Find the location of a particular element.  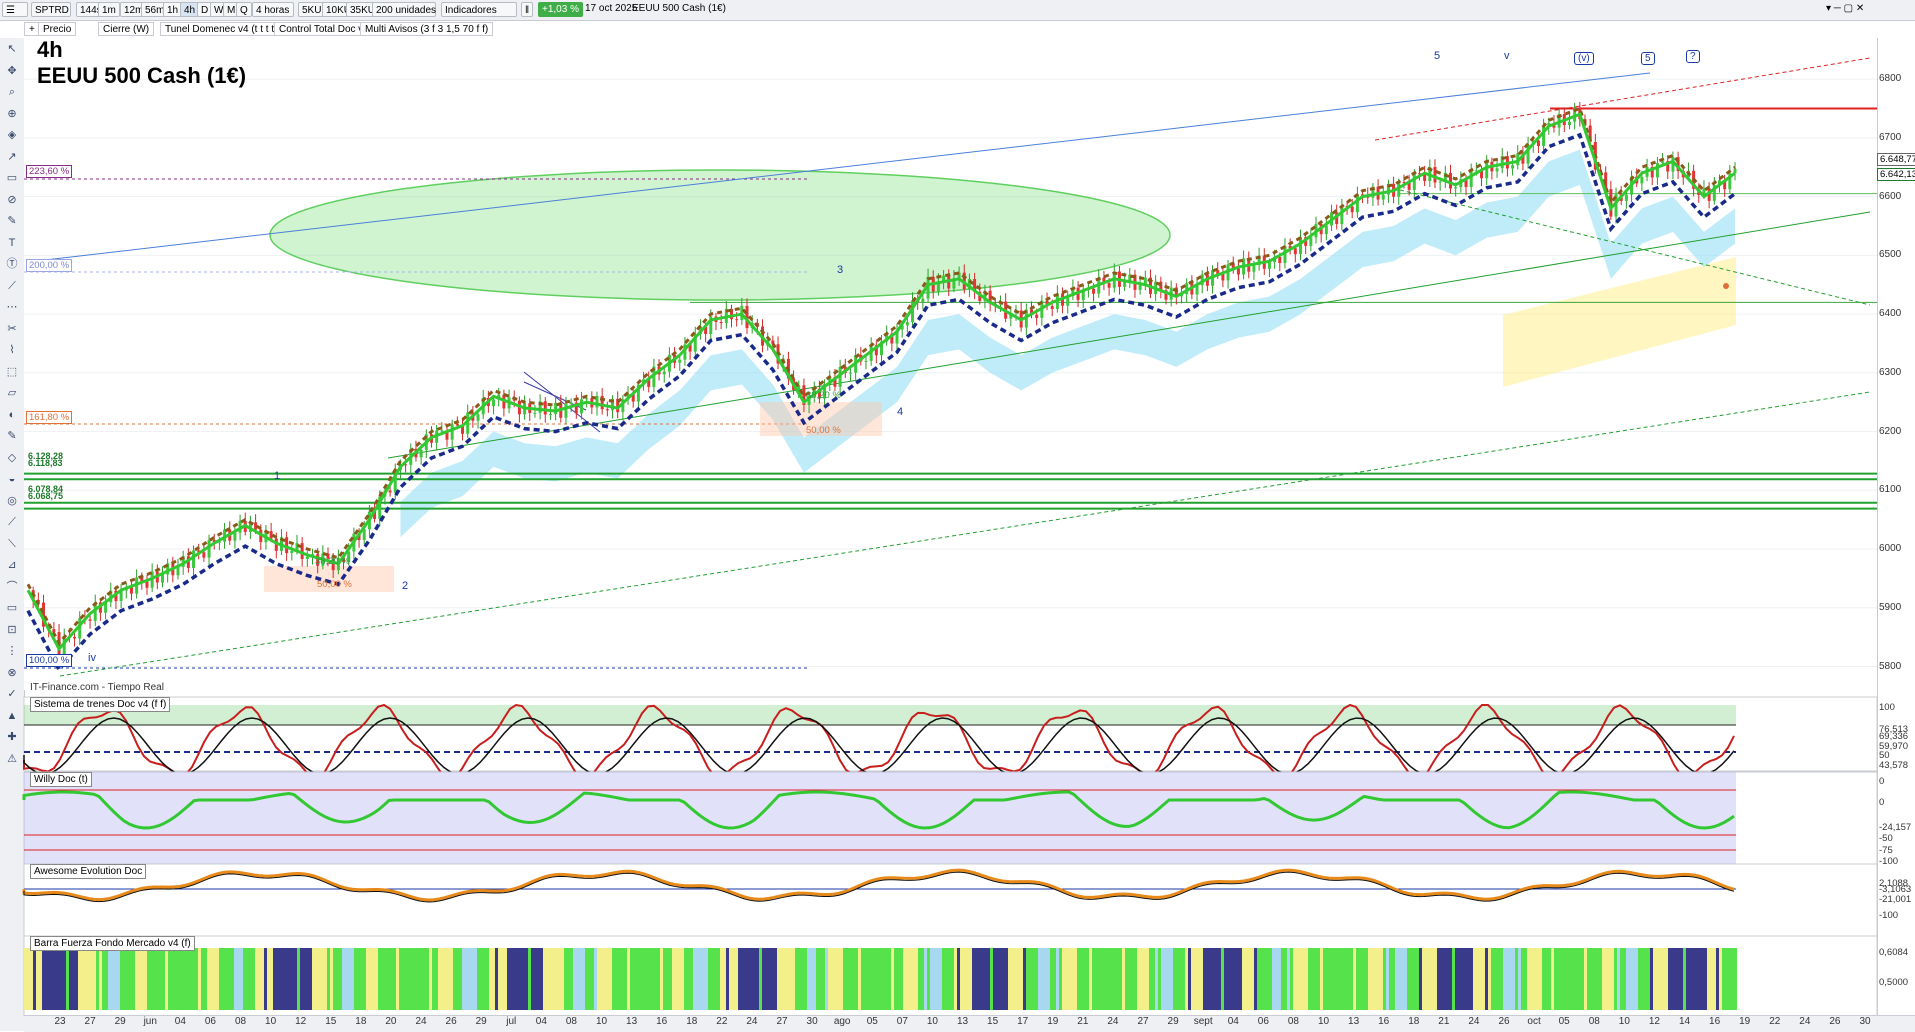

tool-icon-10: Ⓣ is located at coordinates (12, 264).